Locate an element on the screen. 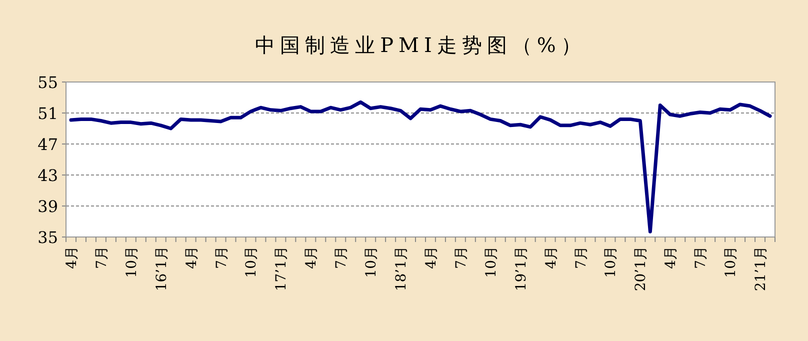 The height and width of the screenshot is (341, 808). chart-title: 中国制造业PMI走势图（%） is located at coordinates (420, 45).